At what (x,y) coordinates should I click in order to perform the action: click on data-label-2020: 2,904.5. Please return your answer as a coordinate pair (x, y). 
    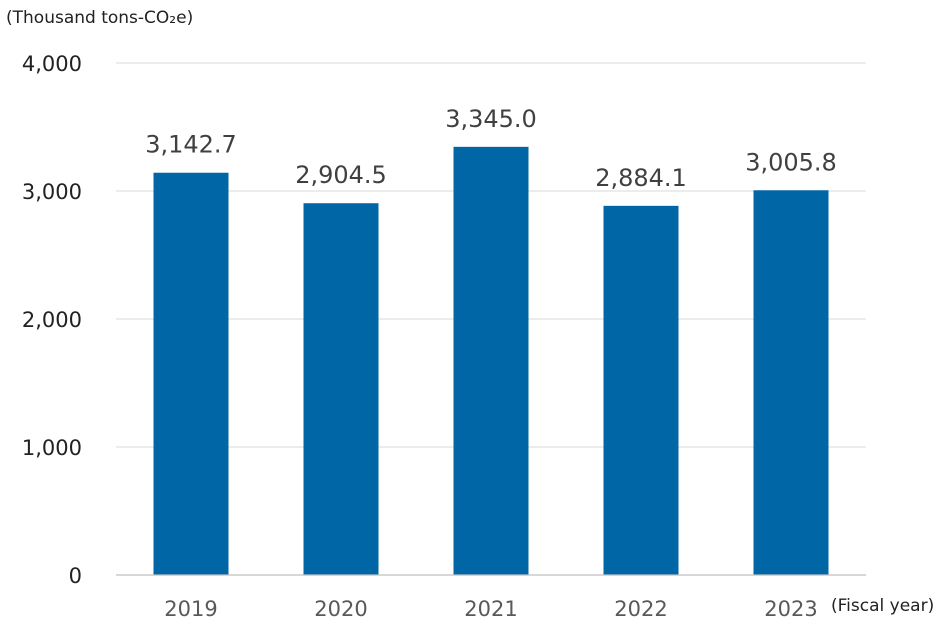
    Looking at the image, I should click on (341, 175).